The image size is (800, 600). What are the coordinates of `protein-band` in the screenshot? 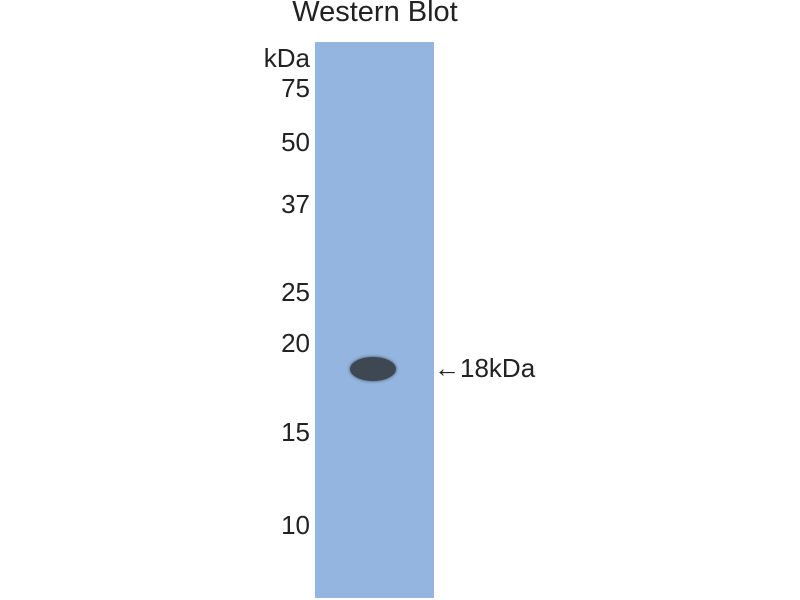 It's located at (373, 369).